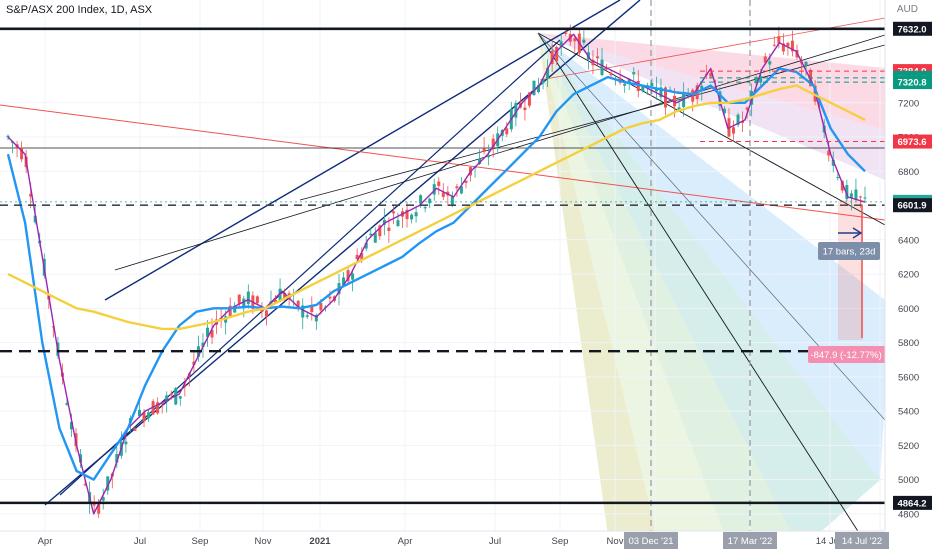 This screenshot has width=932, height=555. What do you see at coordinates (908, 480) in the screenshot?
I see `y-tick-label: 5000` at bounding box center [908, 480].